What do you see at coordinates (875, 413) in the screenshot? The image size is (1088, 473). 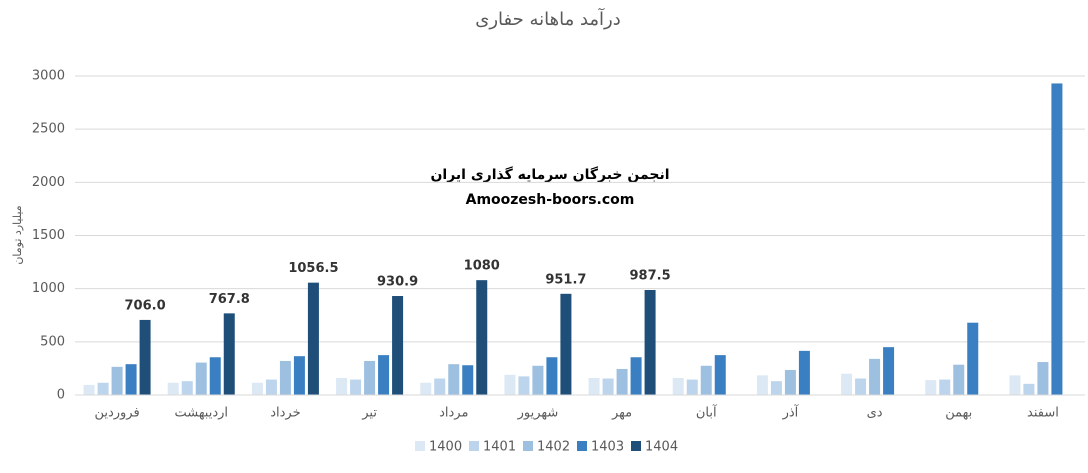 I see `x-tick-label: دی` at bounding box center [875, 413].